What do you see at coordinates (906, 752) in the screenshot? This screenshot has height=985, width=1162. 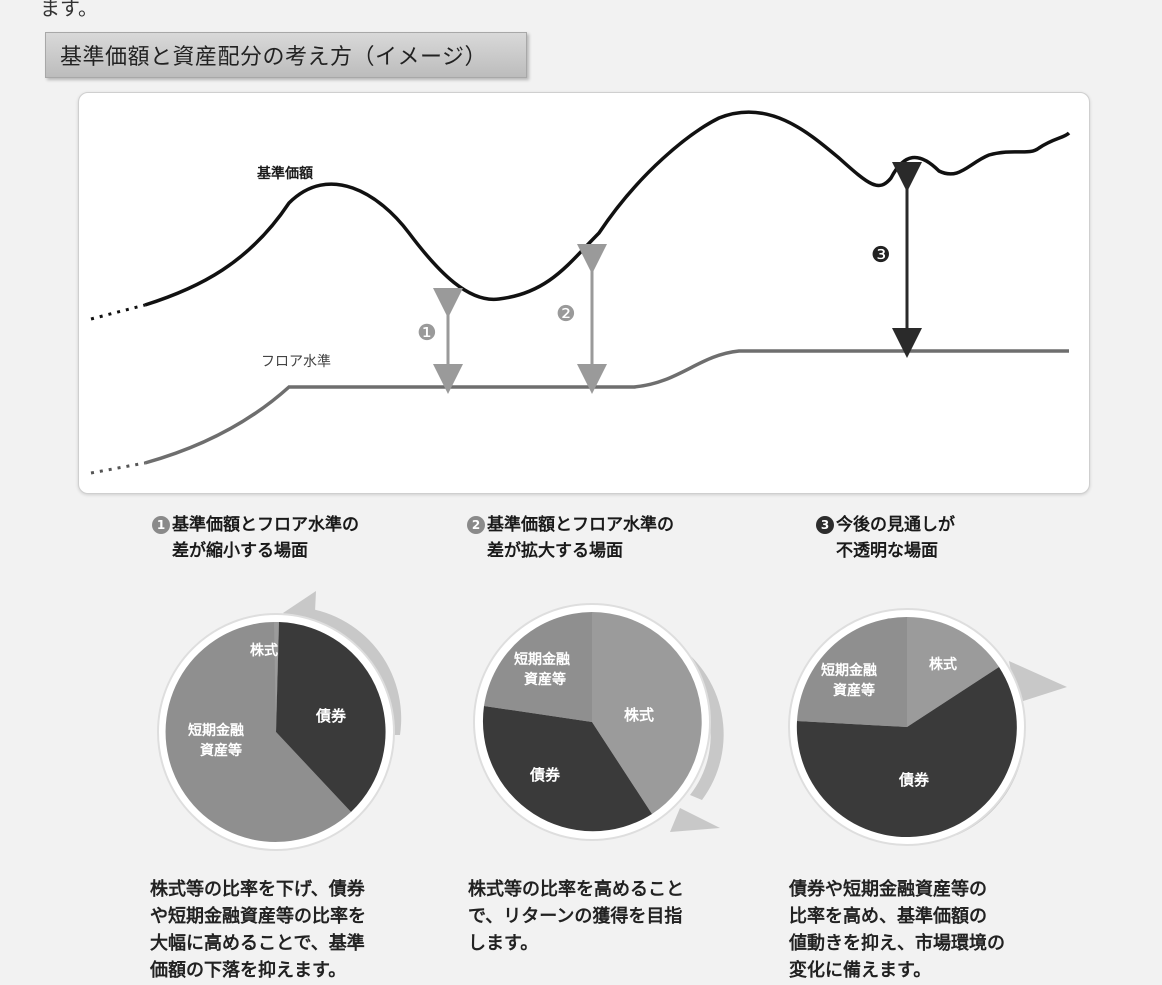 I see `pie-3-slice-bond` at bounding box center [906, 752].